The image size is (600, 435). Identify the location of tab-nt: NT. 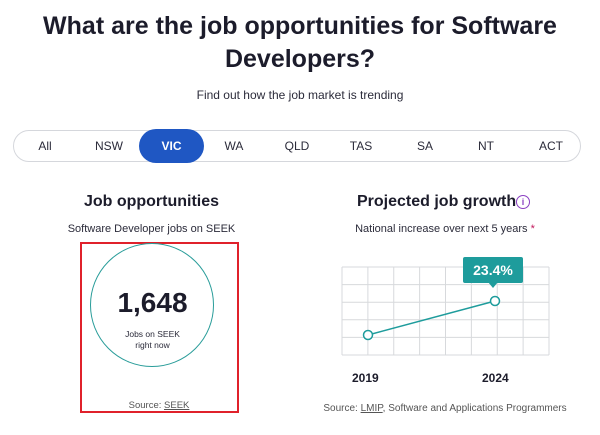
(486, 146).